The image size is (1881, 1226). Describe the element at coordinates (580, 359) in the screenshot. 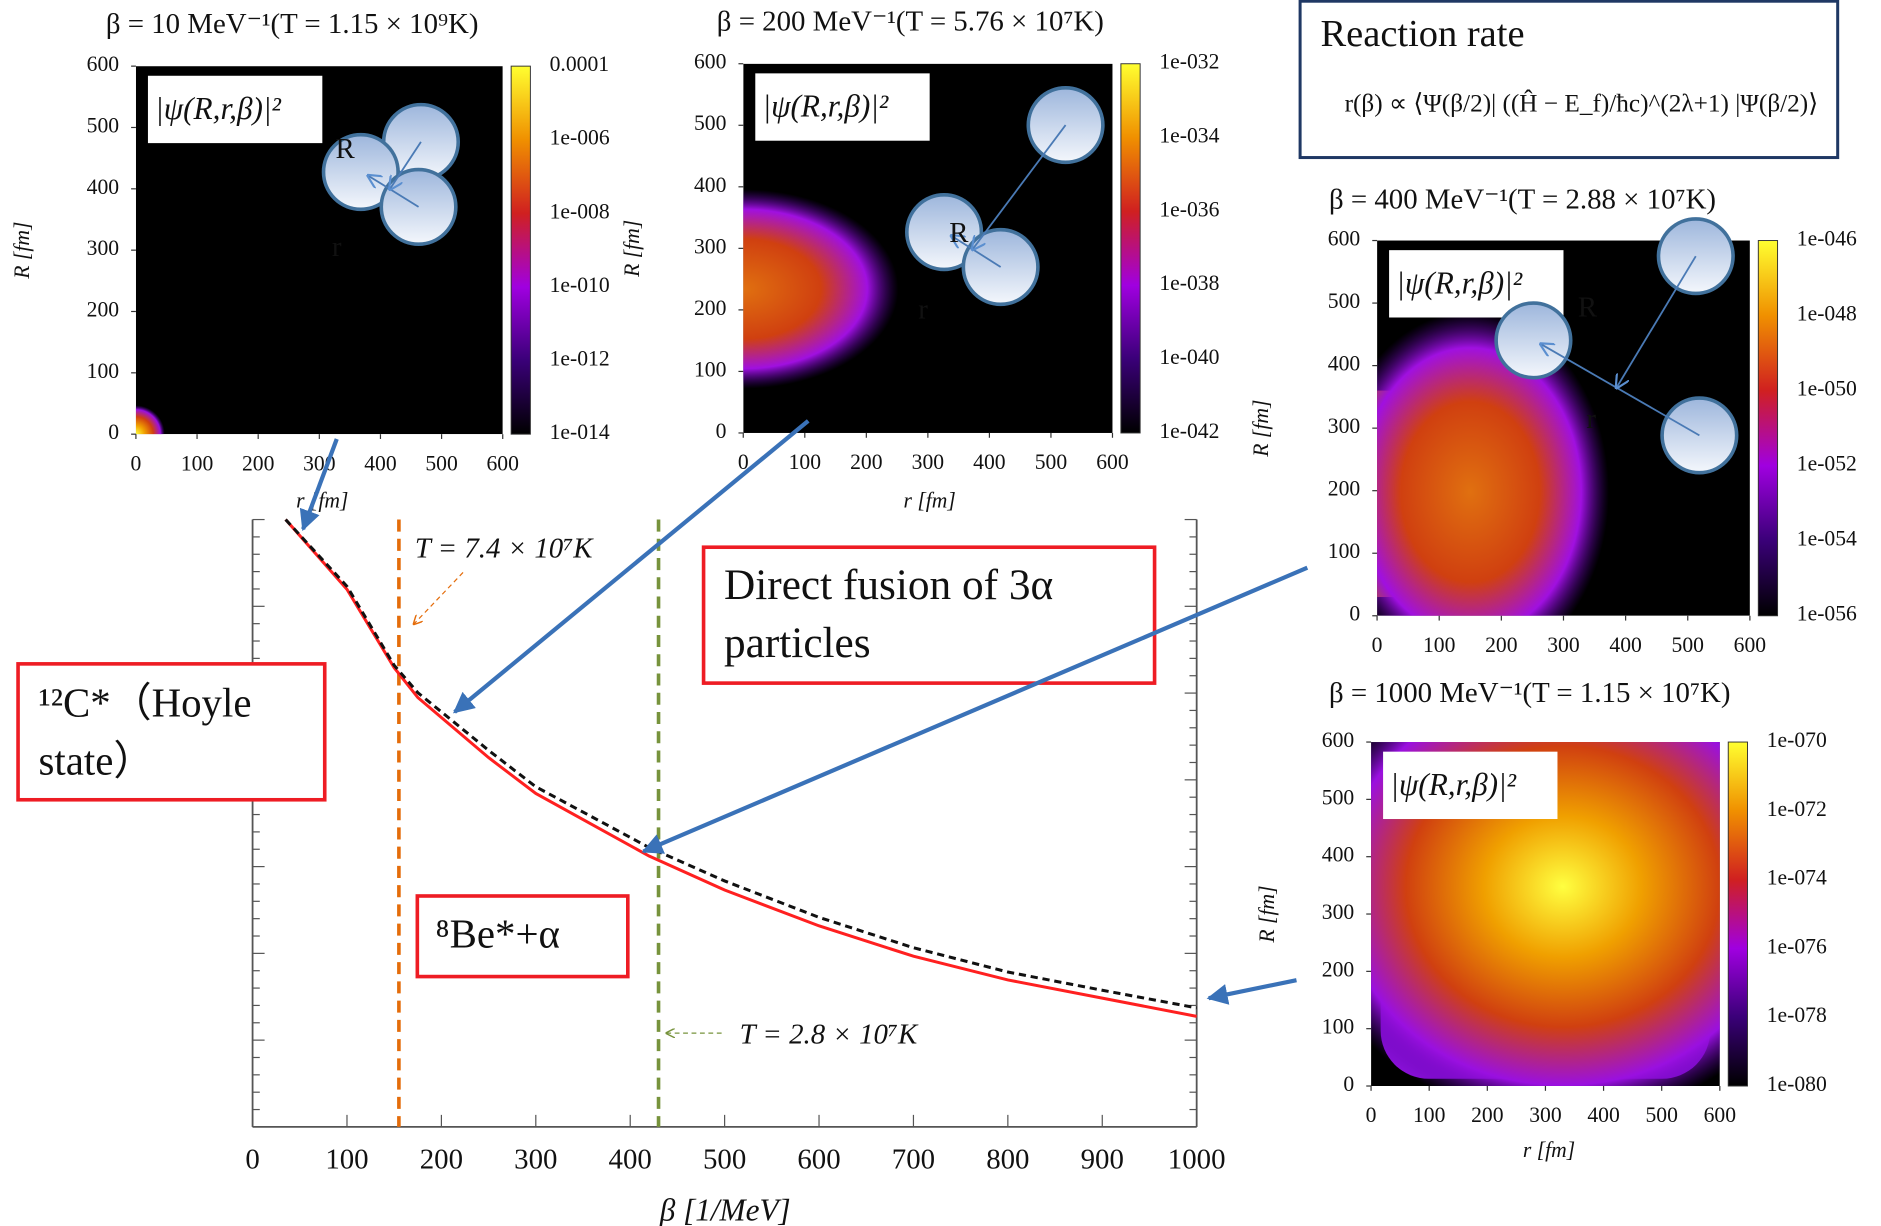

I see `colorbar-label: 1e-012` at that location.